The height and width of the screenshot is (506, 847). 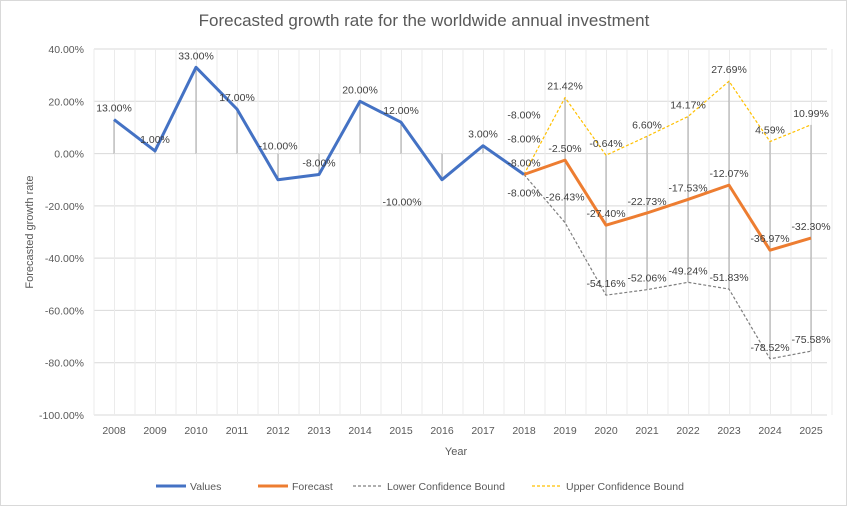 What do you see at coordinates (312, 487) in the screenshot?
I see `legend-label: Forecast` at bounding box center [312, 487].